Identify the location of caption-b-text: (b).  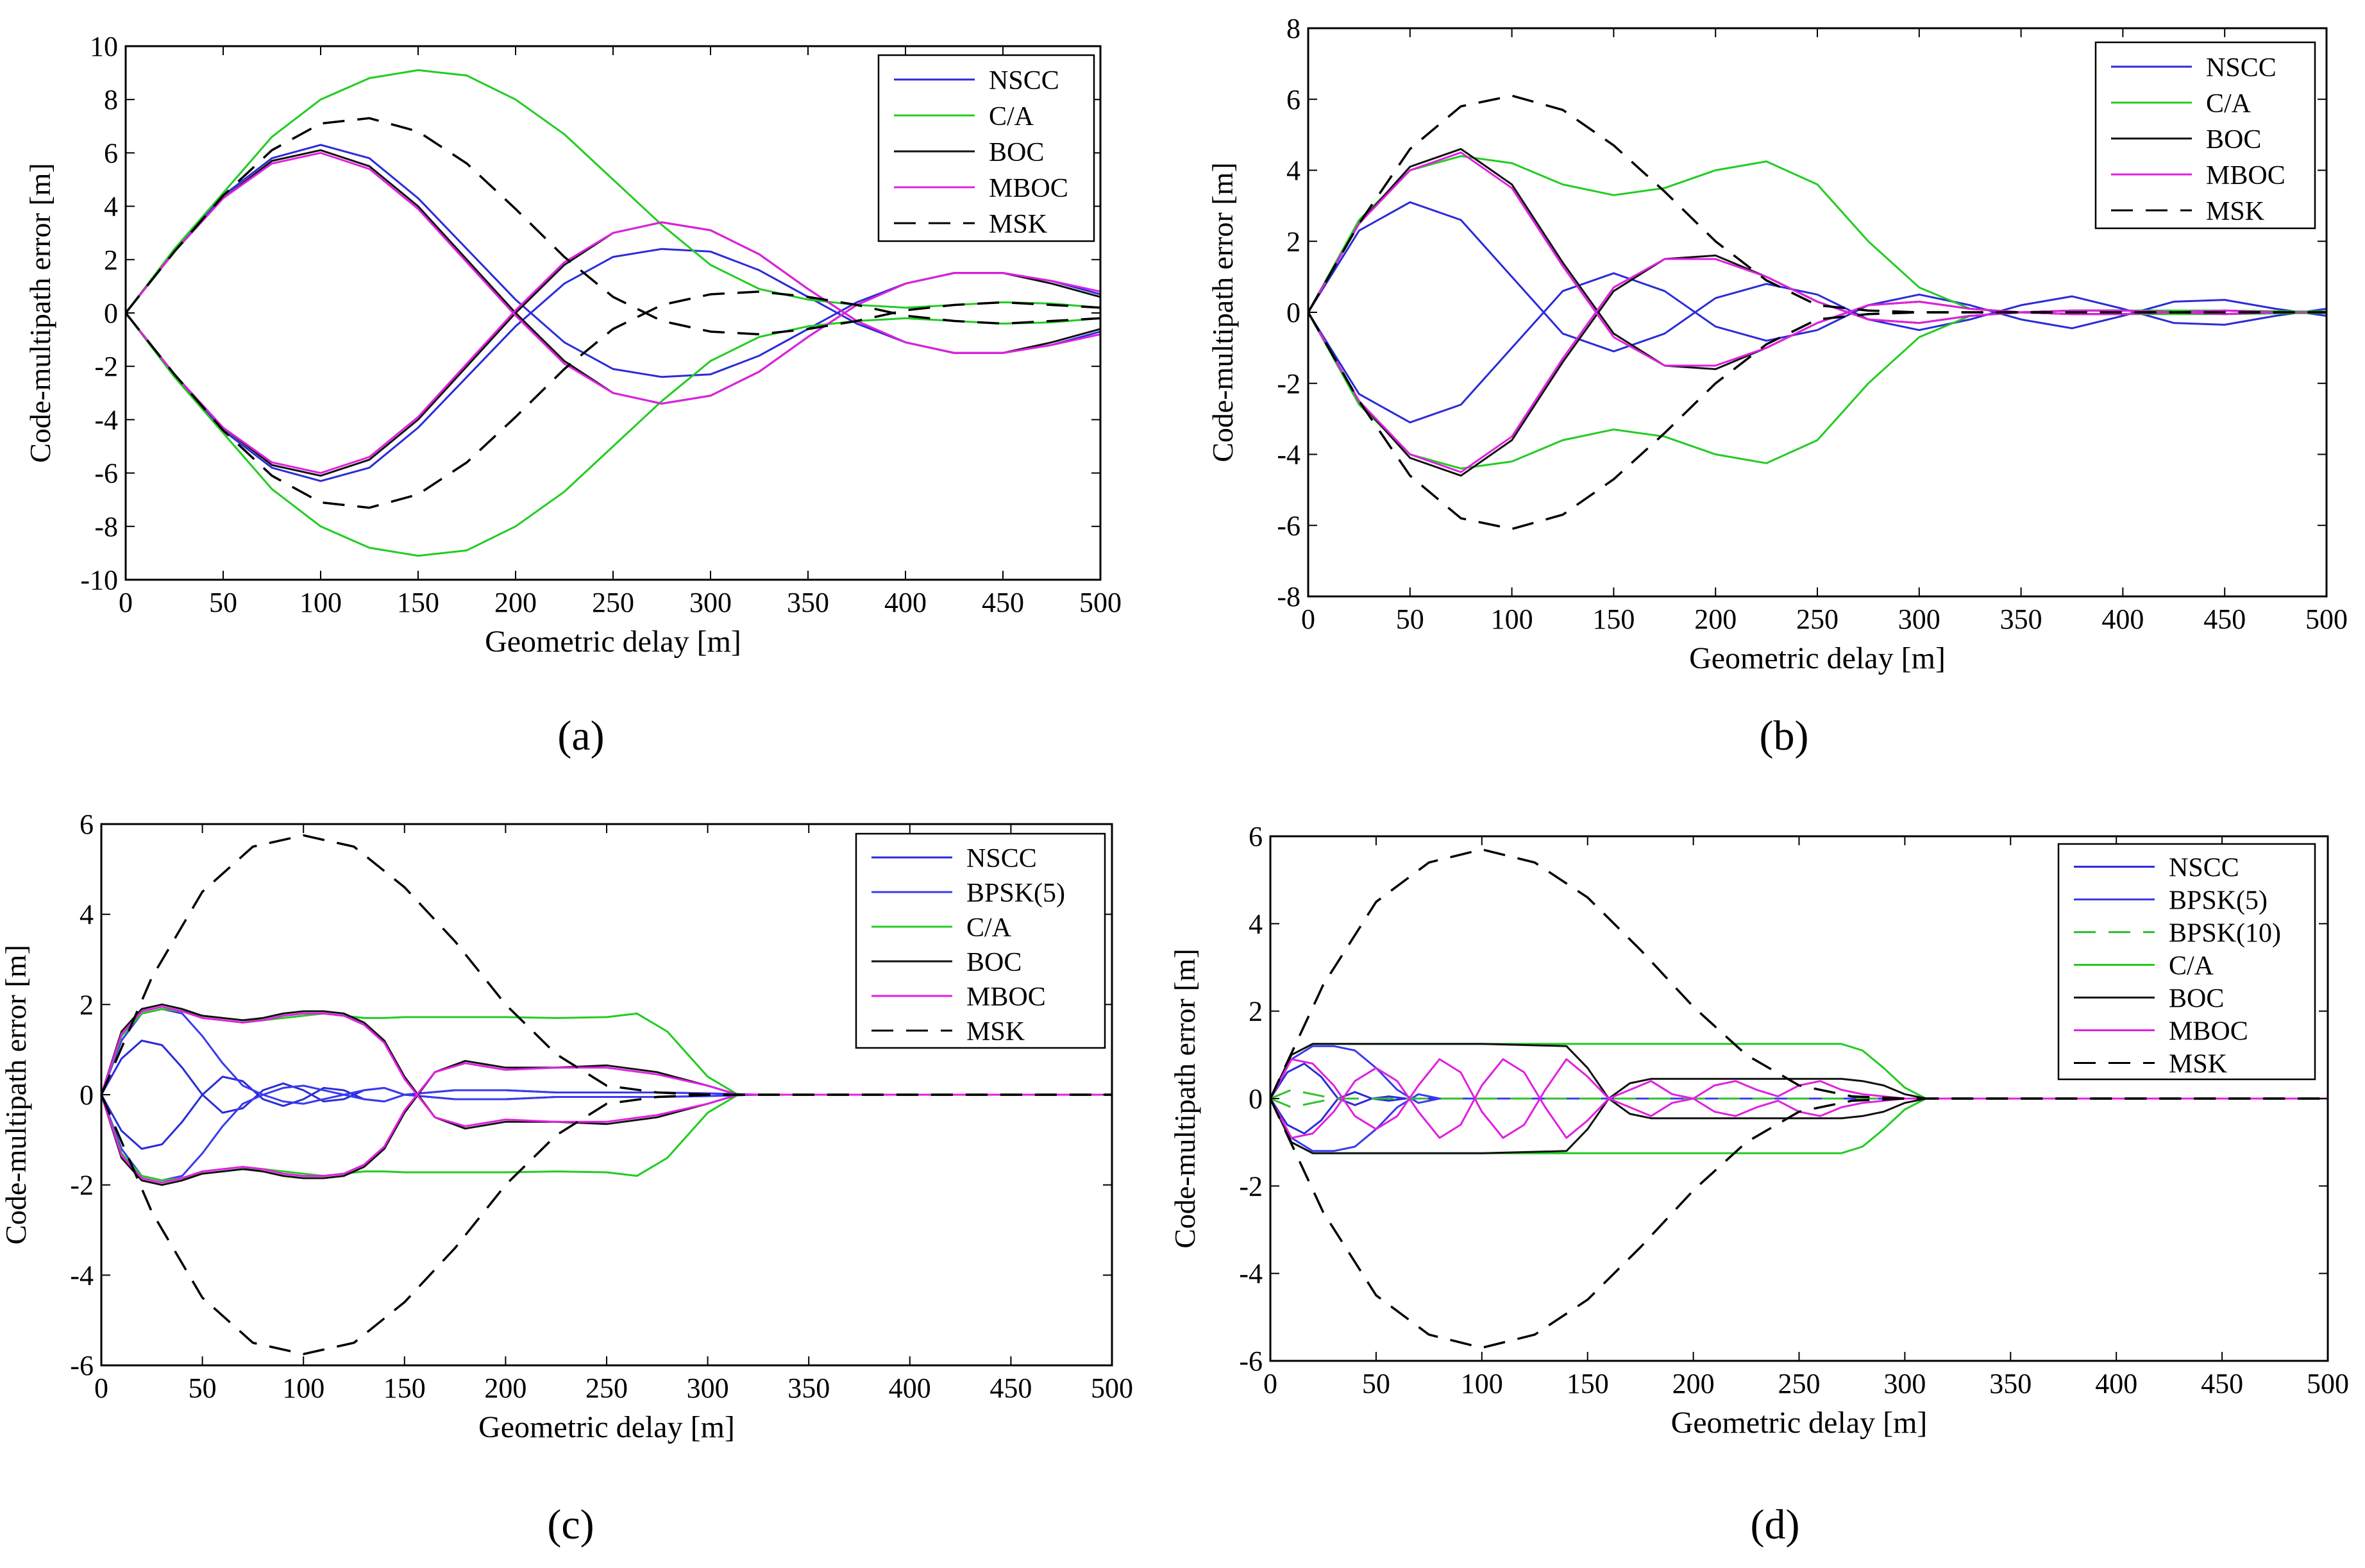
(1784, 736).